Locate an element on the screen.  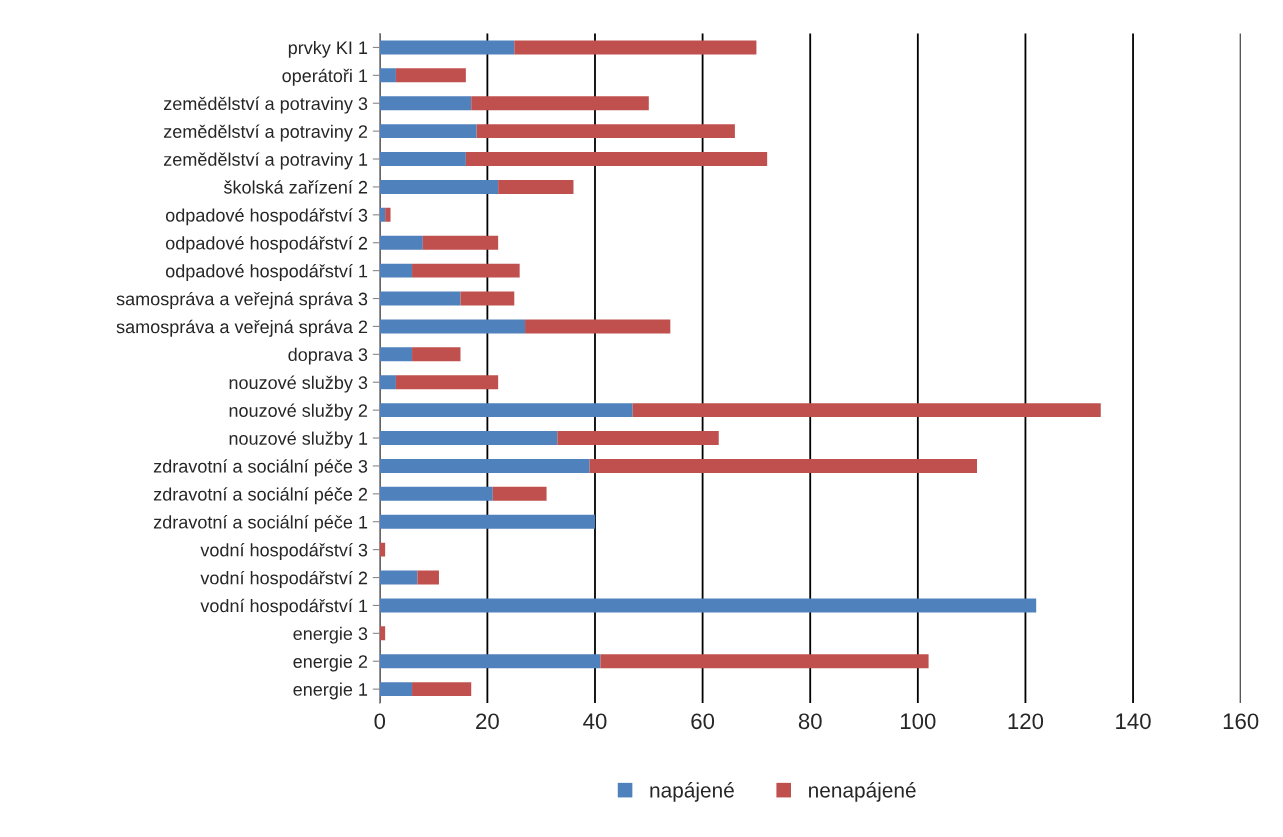
x-tick-label: 120 is located at coordinates (1026, 721).